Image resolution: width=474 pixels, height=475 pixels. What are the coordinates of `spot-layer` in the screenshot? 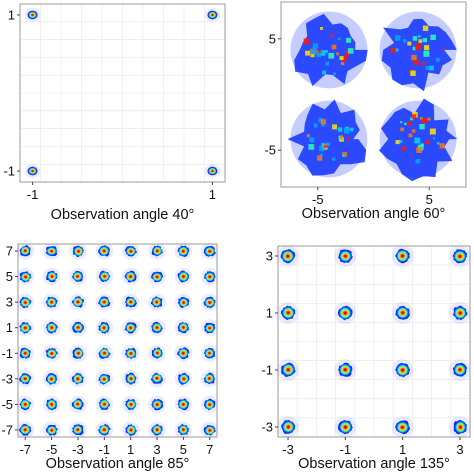 It's located at (372, 96).